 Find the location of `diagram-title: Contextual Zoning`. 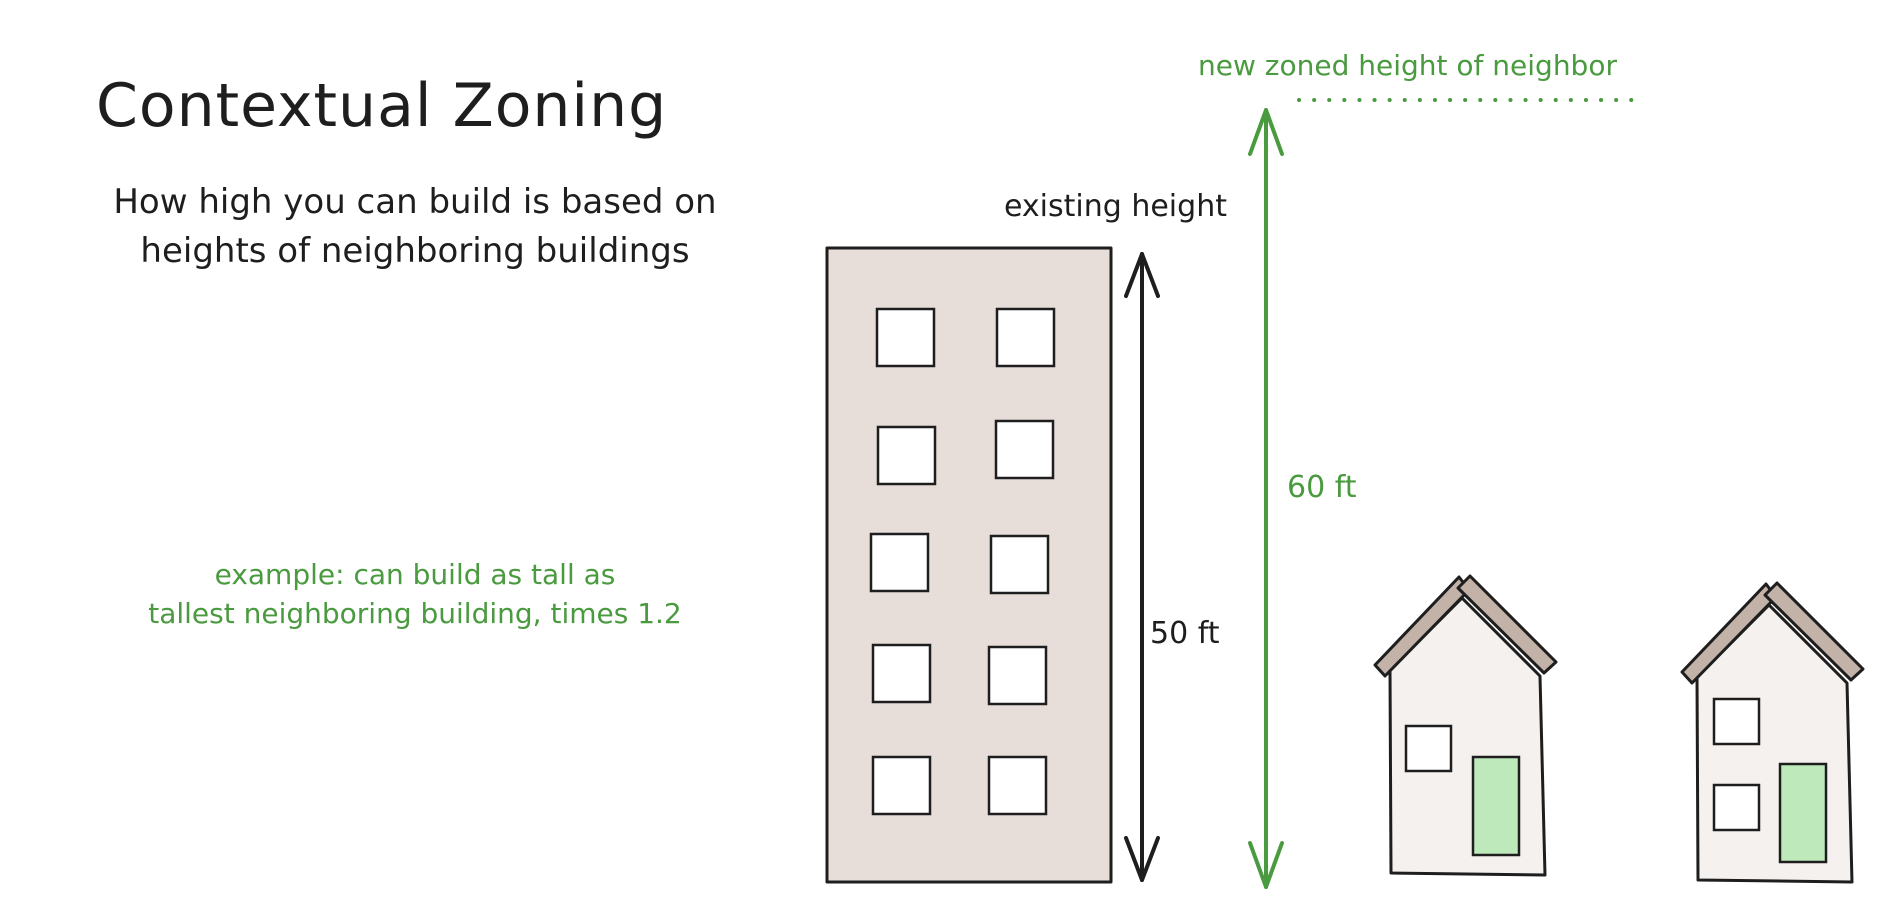

diagram-title: Contextual Zoning is located at coordinates (382, 106).